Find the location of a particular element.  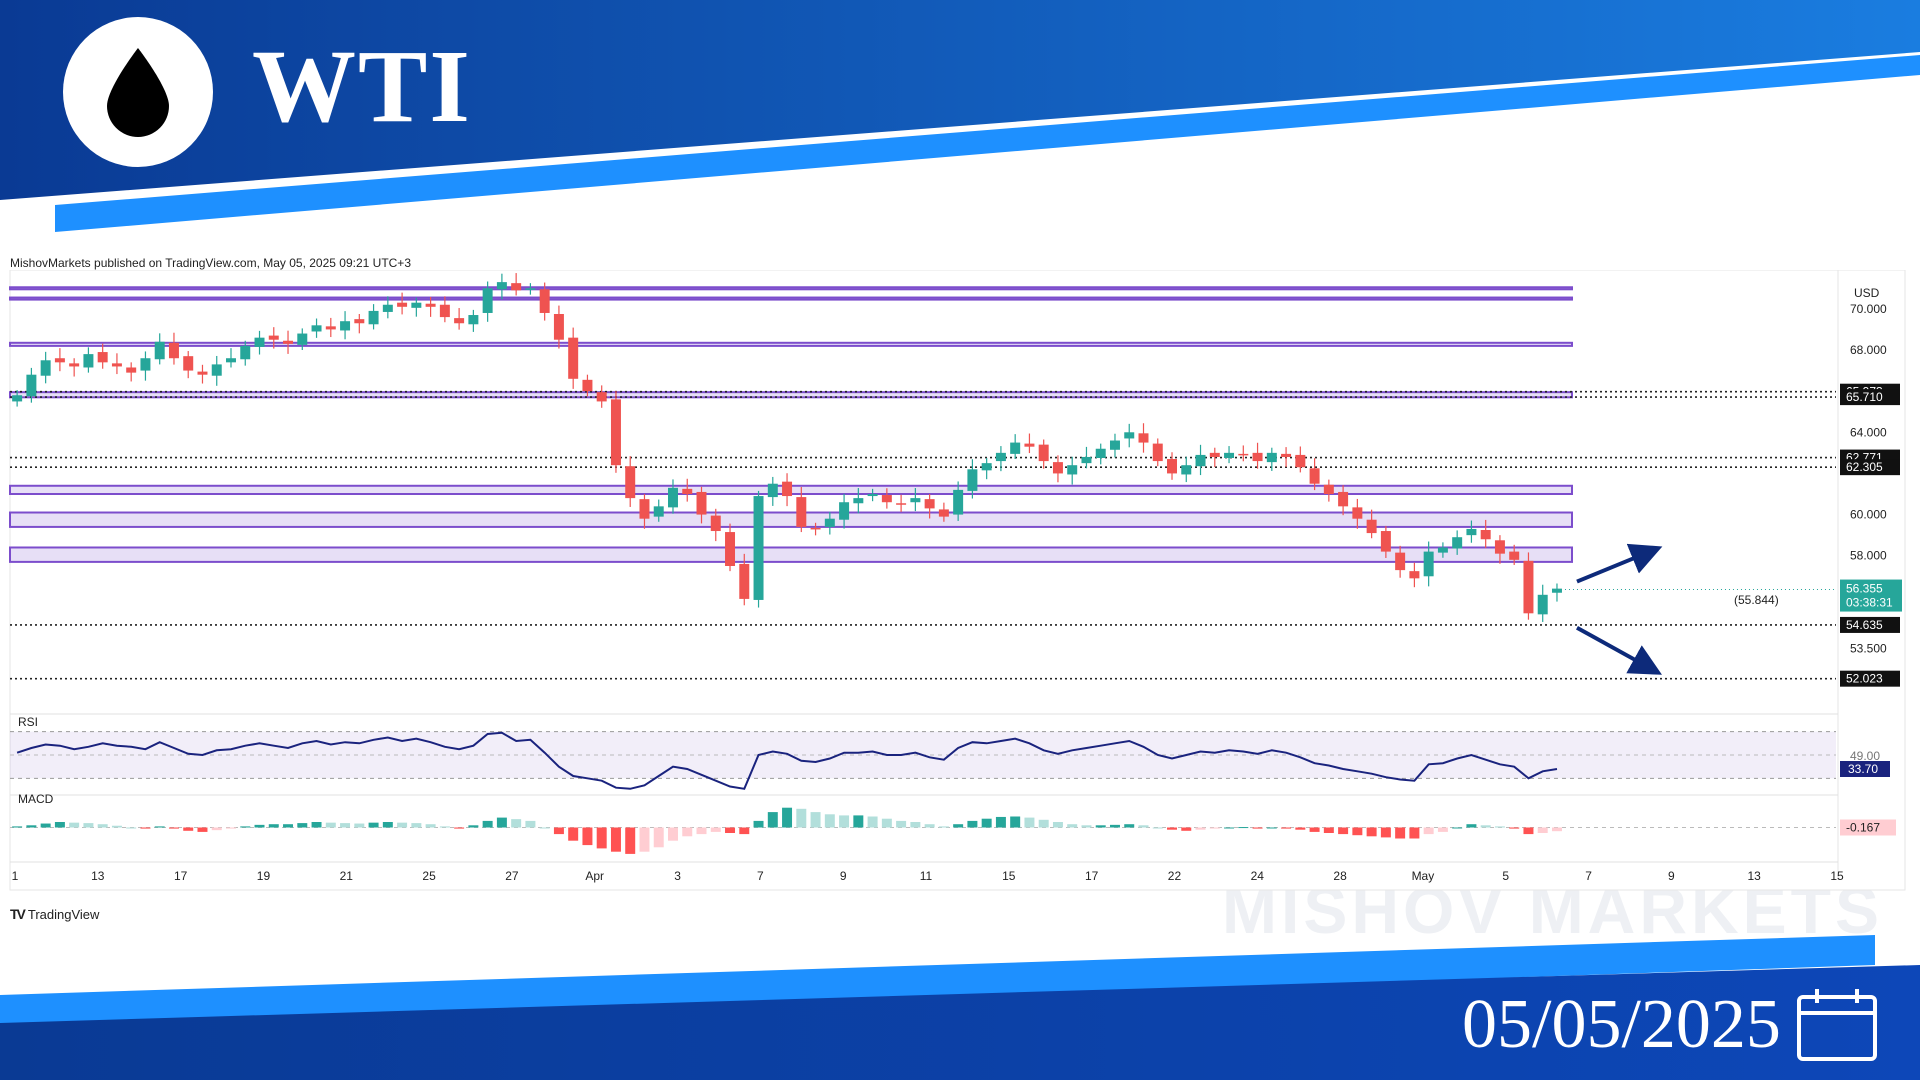

time-tick-label: 21 is located at coordinates (347, 876).